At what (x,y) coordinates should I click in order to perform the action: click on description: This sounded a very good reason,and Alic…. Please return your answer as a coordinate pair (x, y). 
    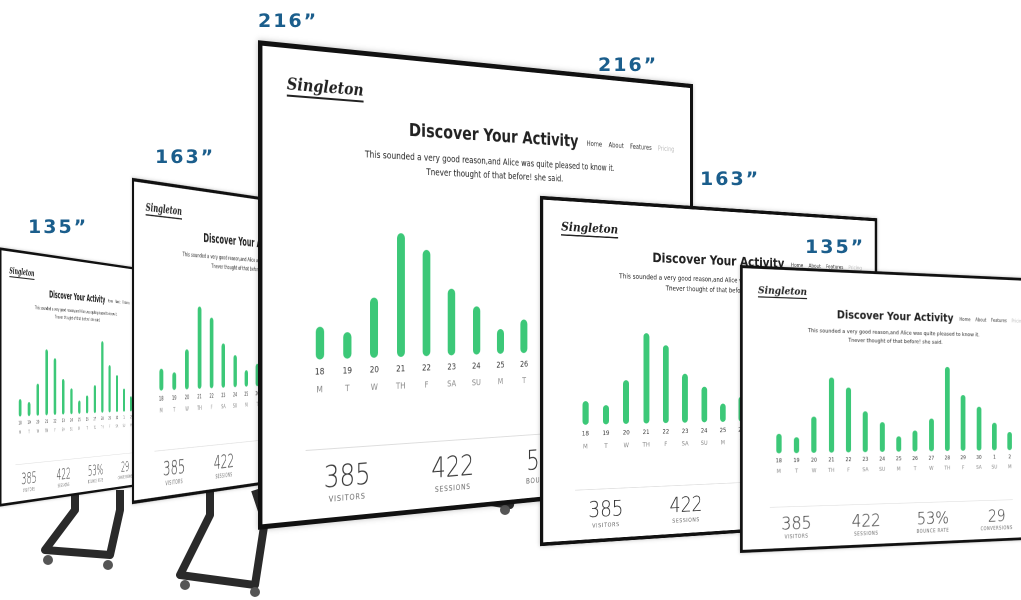
    Looking at the image, I should click on (882, 336).